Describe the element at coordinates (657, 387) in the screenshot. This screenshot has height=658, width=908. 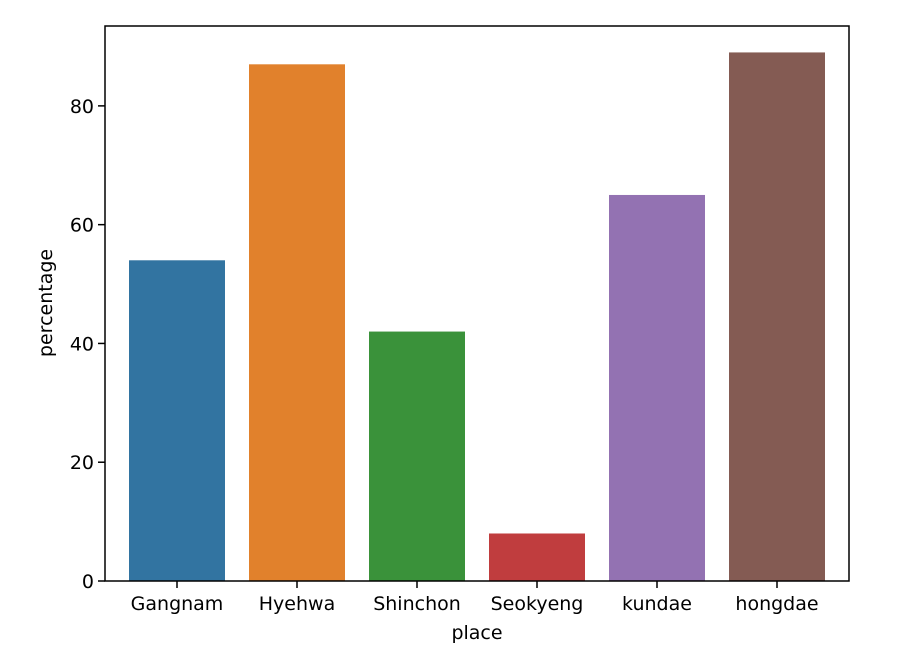
I see `bar-kundae` at that location.